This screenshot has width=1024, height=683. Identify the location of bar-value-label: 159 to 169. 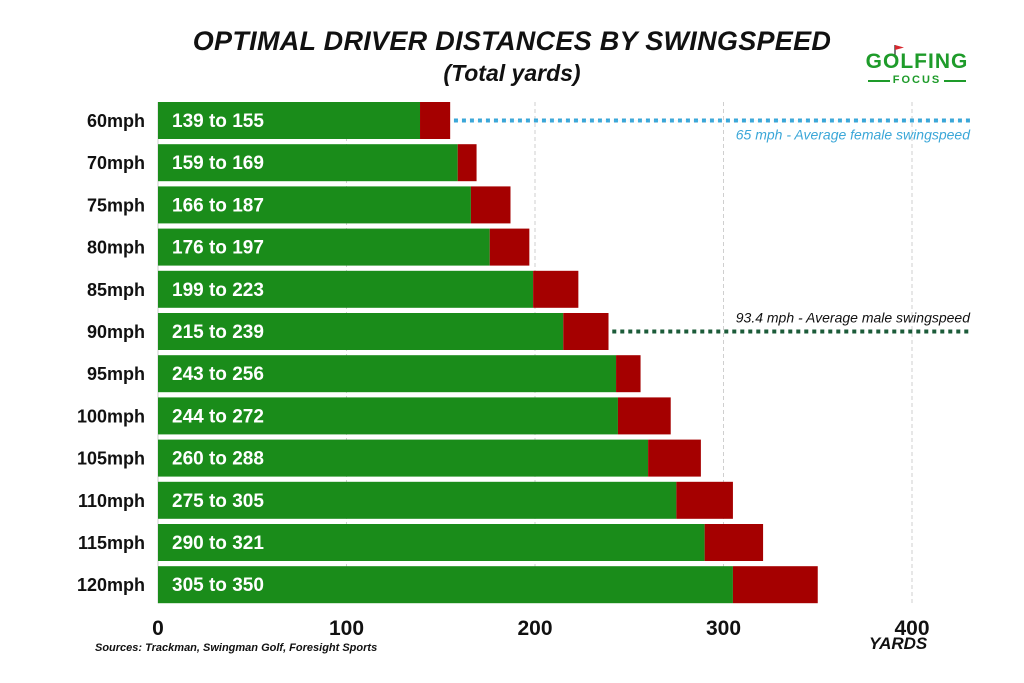
(218, 163).